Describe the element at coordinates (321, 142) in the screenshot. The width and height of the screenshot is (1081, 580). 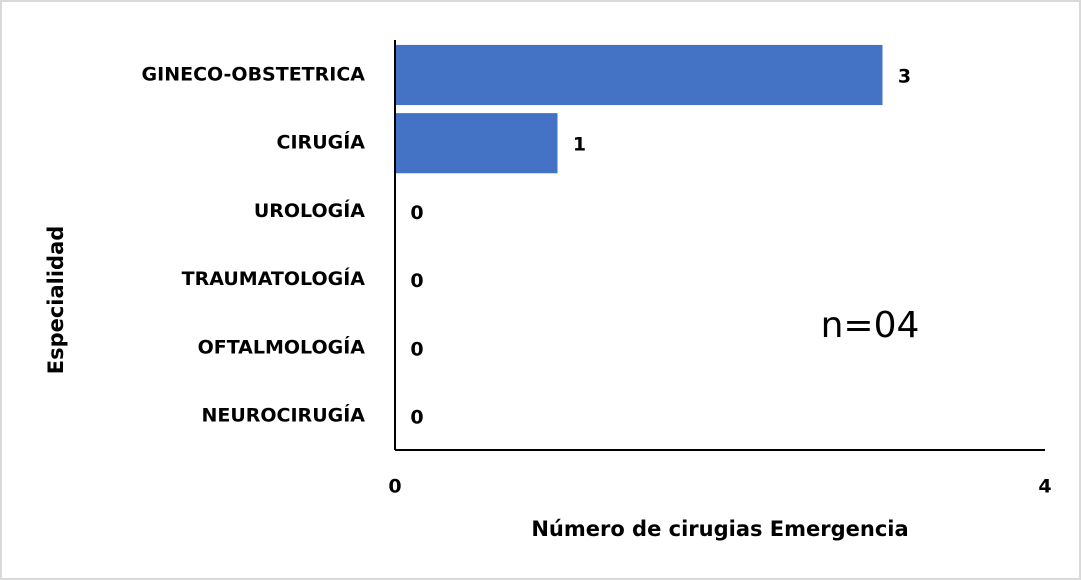
I see `y-tick-label: CIRUGÍA` at that location.